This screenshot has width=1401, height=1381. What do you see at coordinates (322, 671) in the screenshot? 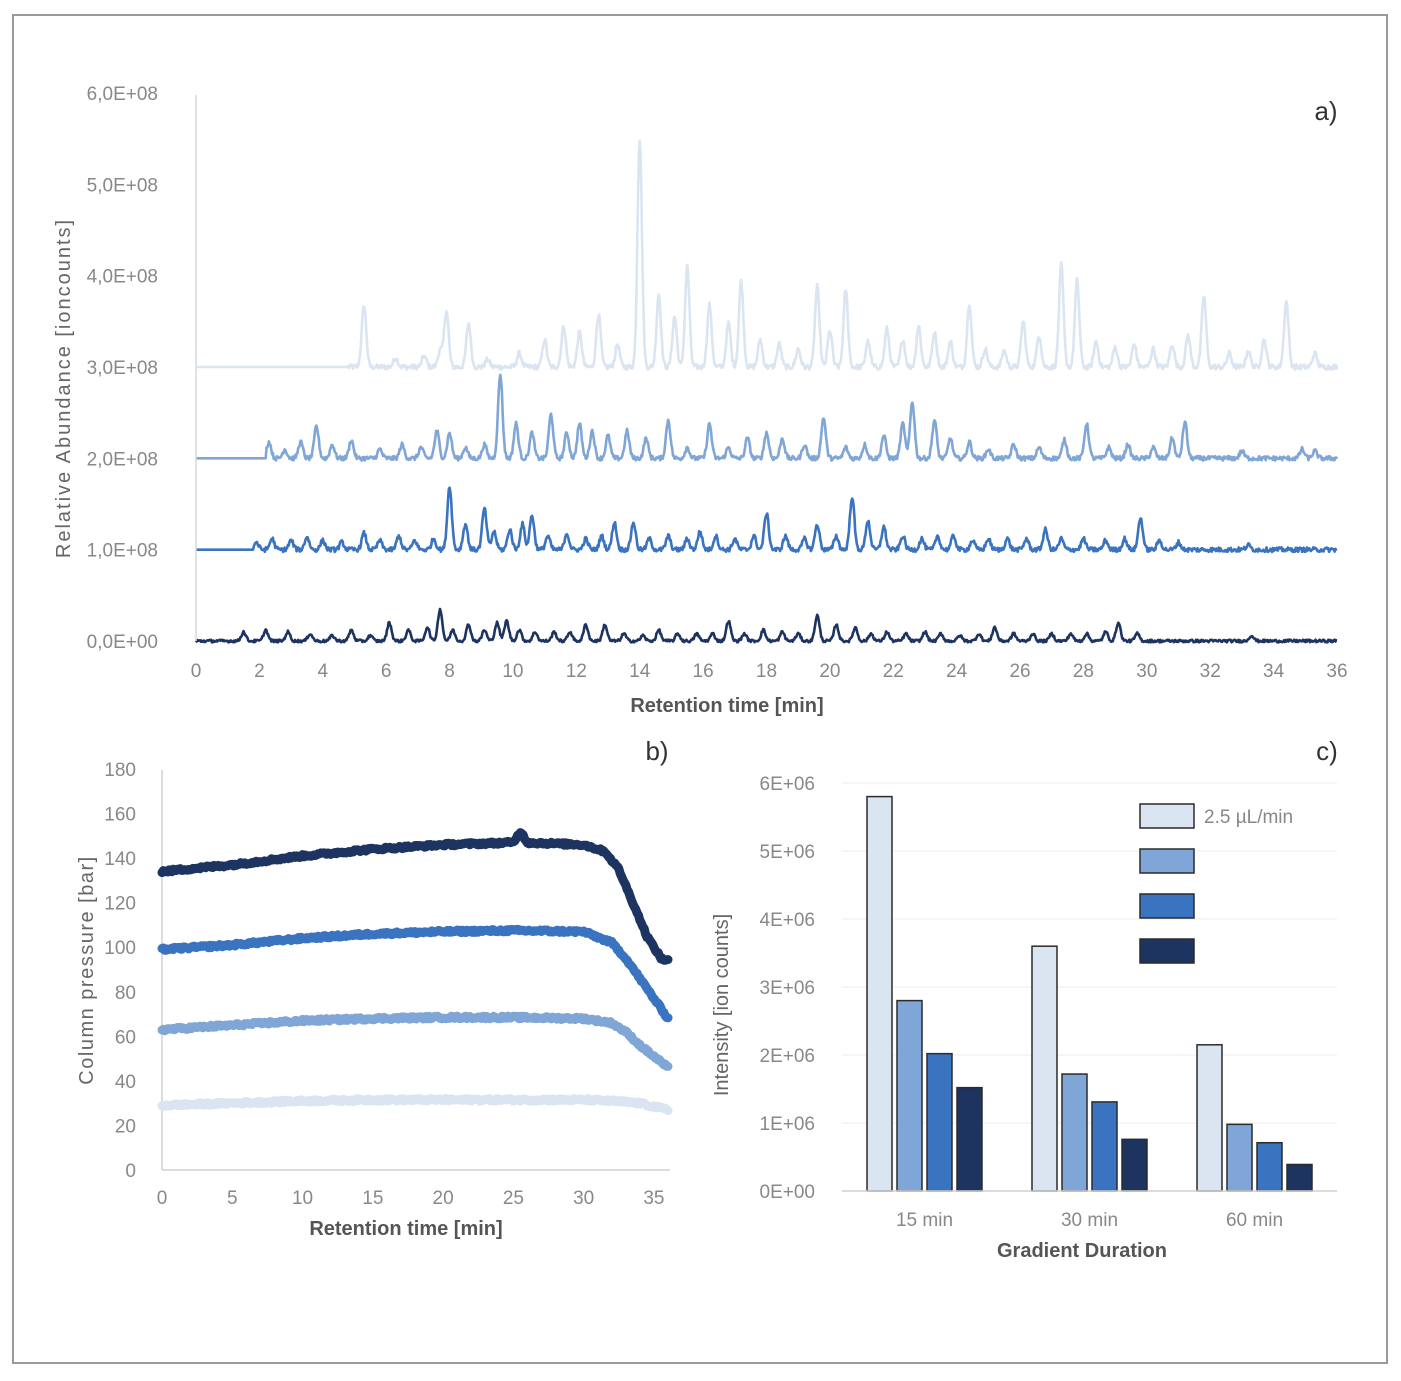
I see `panel-a-x-tick: 4` at bounding box center [322, 671].